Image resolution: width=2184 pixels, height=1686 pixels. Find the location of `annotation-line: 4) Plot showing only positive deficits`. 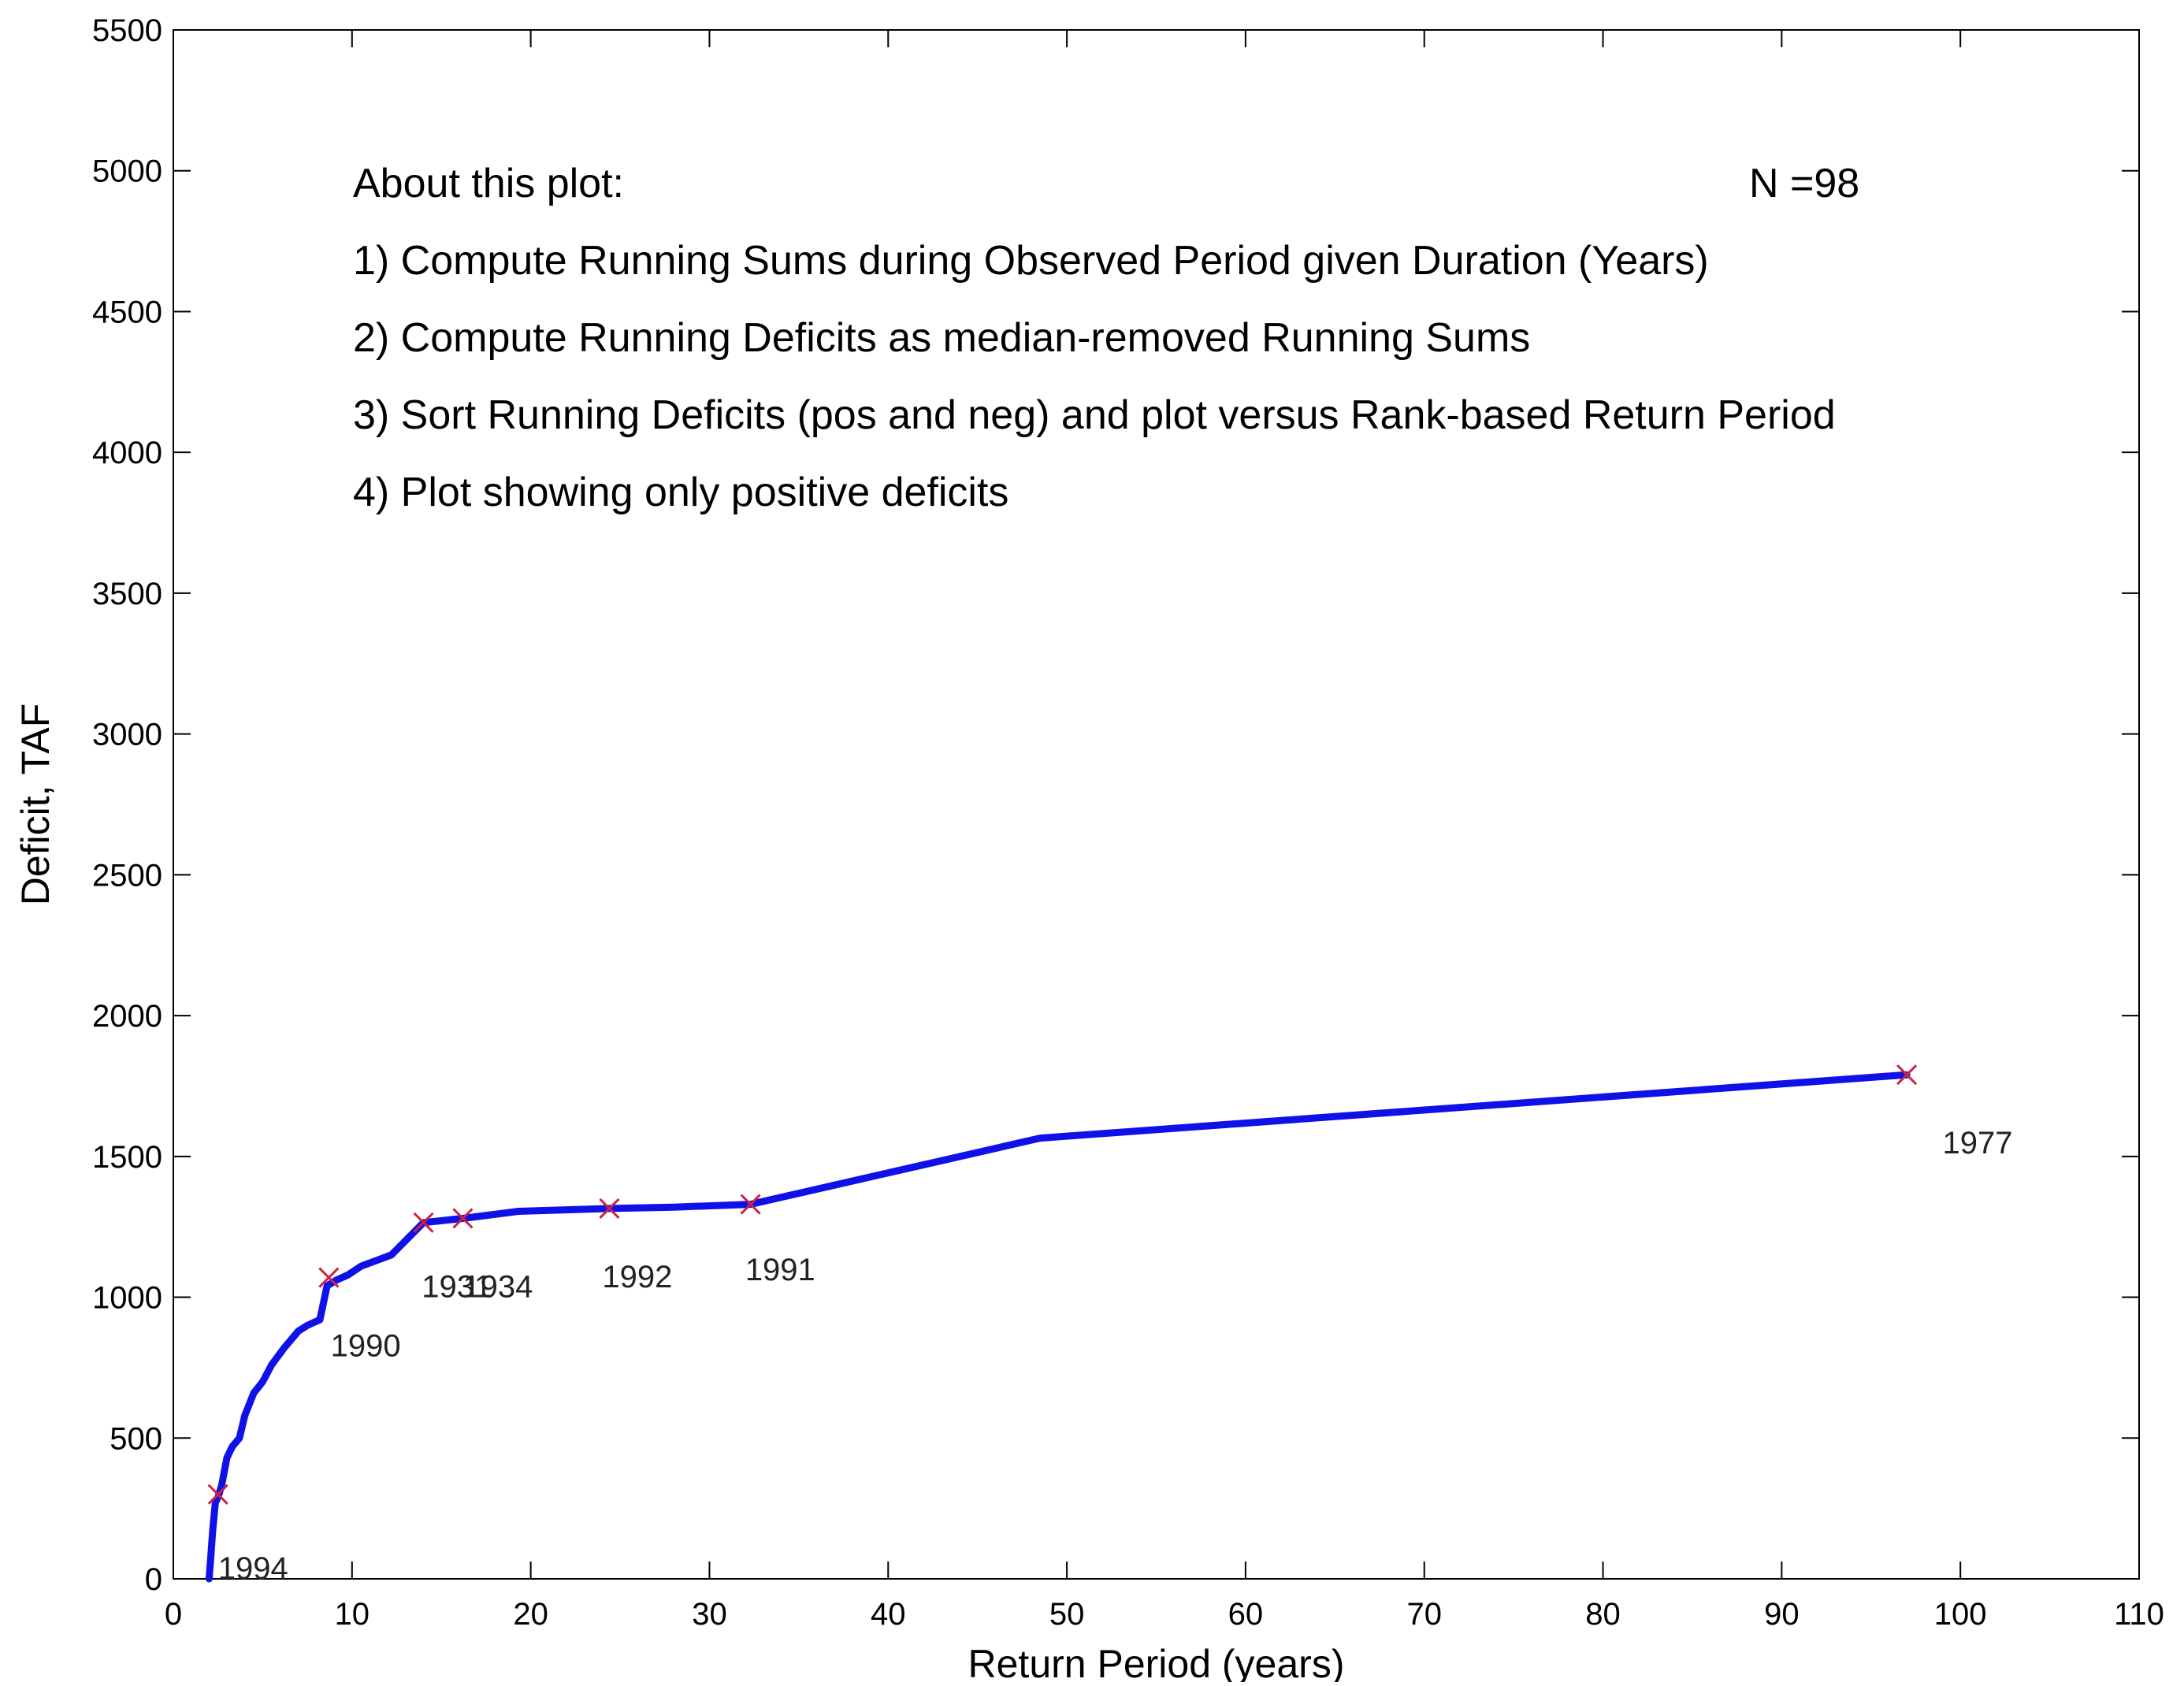

annotation-line: 4) Plot showing only positive deficits is located at coordinates (680, 492).